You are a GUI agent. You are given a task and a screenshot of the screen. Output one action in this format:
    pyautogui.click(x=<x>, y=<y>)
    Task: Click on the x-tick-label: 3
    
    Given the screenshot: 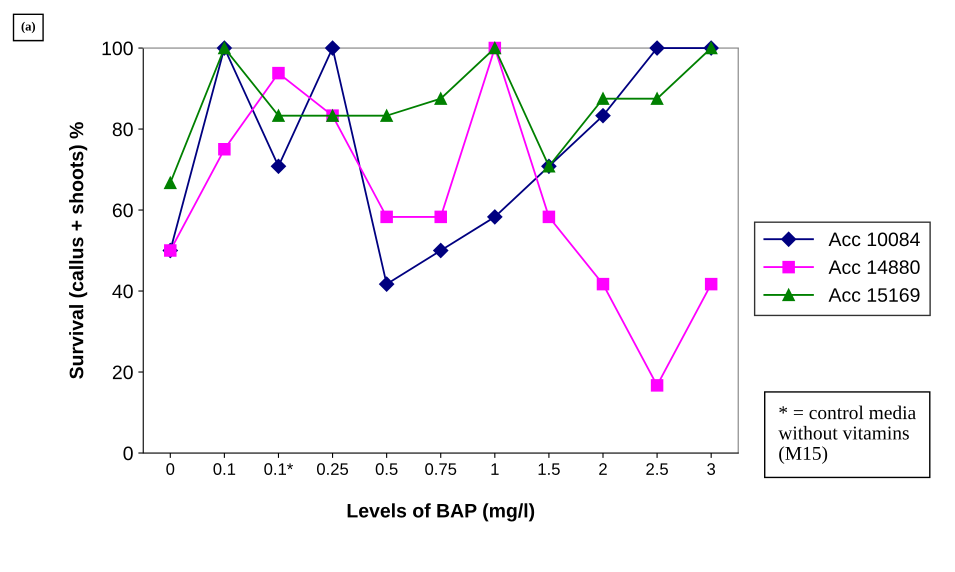 What is the action you would take?
    pyautogui.click(x=711, y=469)
    